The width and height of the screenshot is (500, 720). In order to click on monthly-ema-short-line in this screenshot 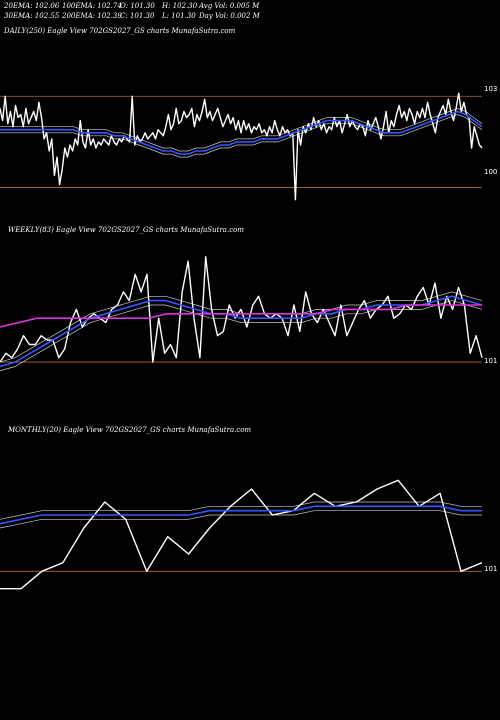, I will do `click(241, 515)`.